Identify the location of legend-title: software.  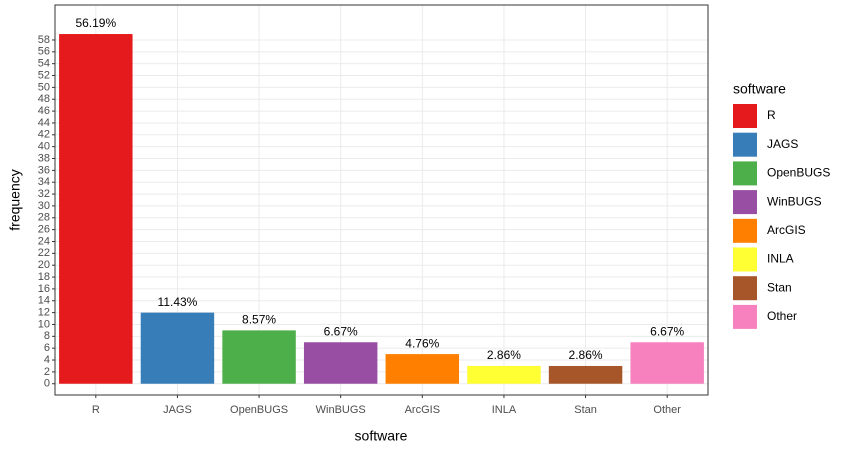
(759, 89).